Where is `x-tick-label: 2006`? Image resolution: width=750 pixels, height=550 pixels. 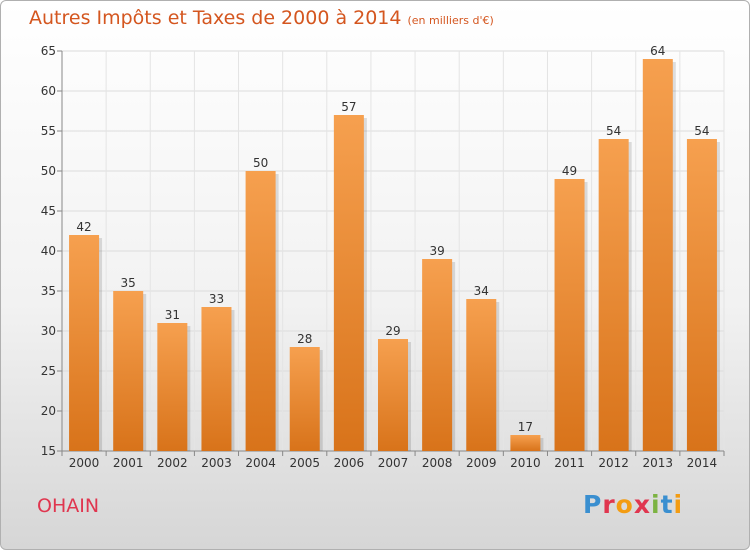 x-tick-label: 2006 is located at coordinates (349, 463).